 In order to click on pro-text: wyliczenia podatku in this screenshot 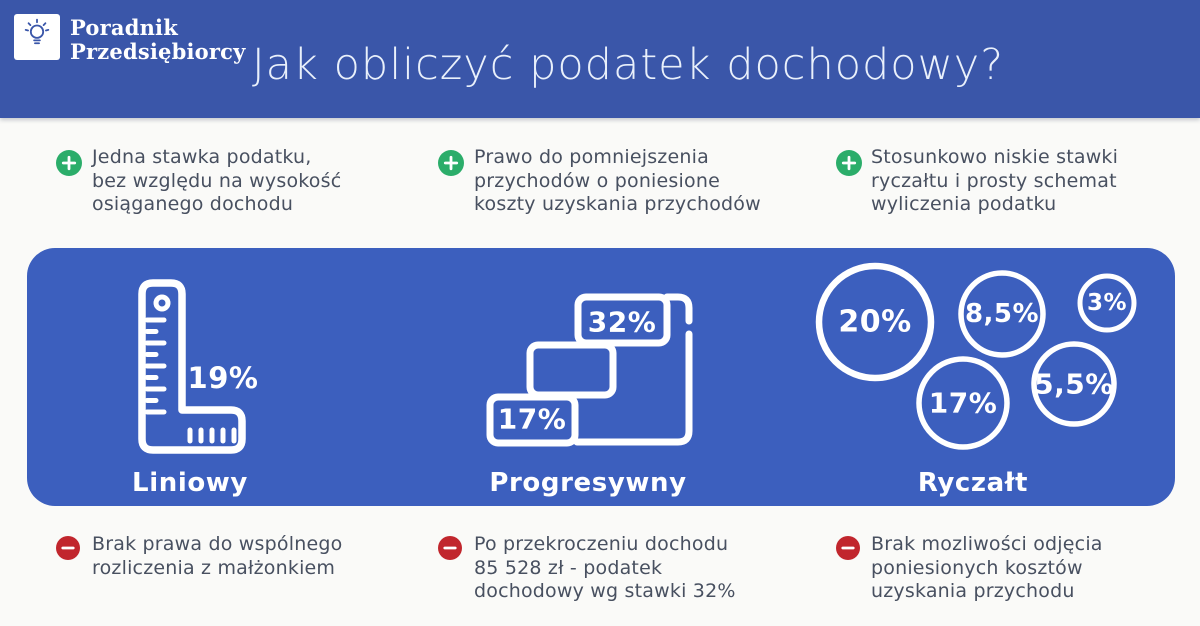, I will do `click(964, 204)`.